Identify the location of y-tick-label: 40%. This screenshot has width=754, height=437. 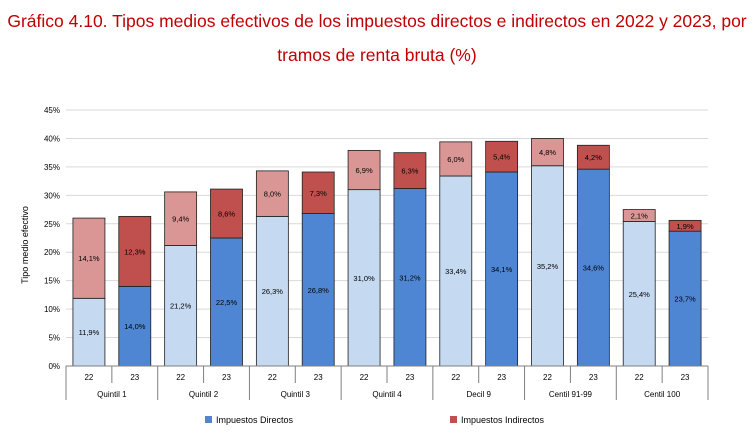
(52, 138).